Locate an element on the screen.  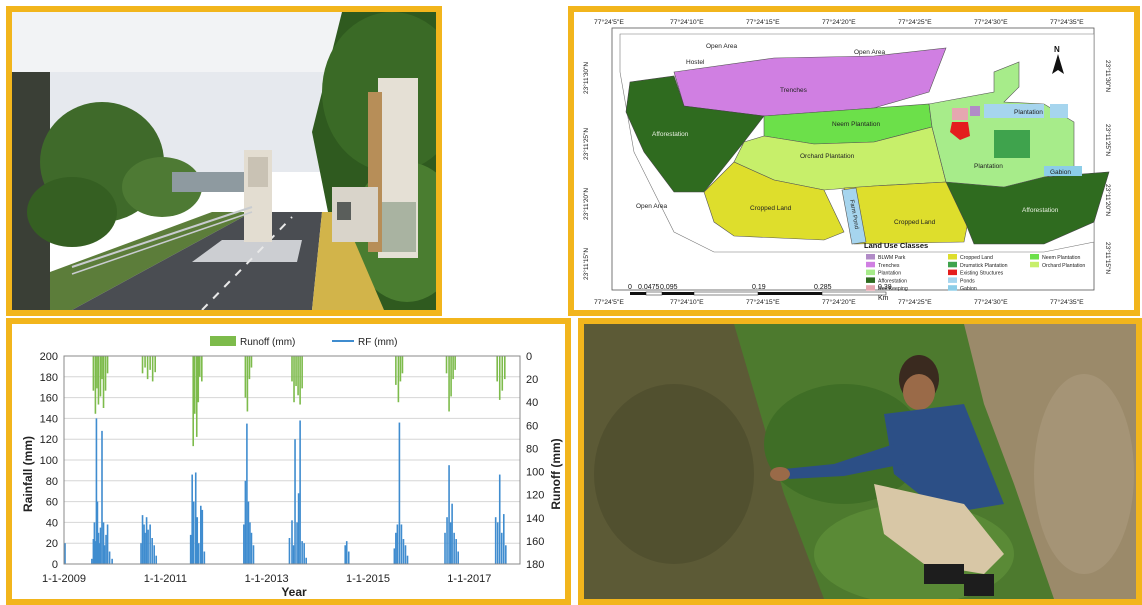
map-pond-top is located at coordinates (1014, 111).